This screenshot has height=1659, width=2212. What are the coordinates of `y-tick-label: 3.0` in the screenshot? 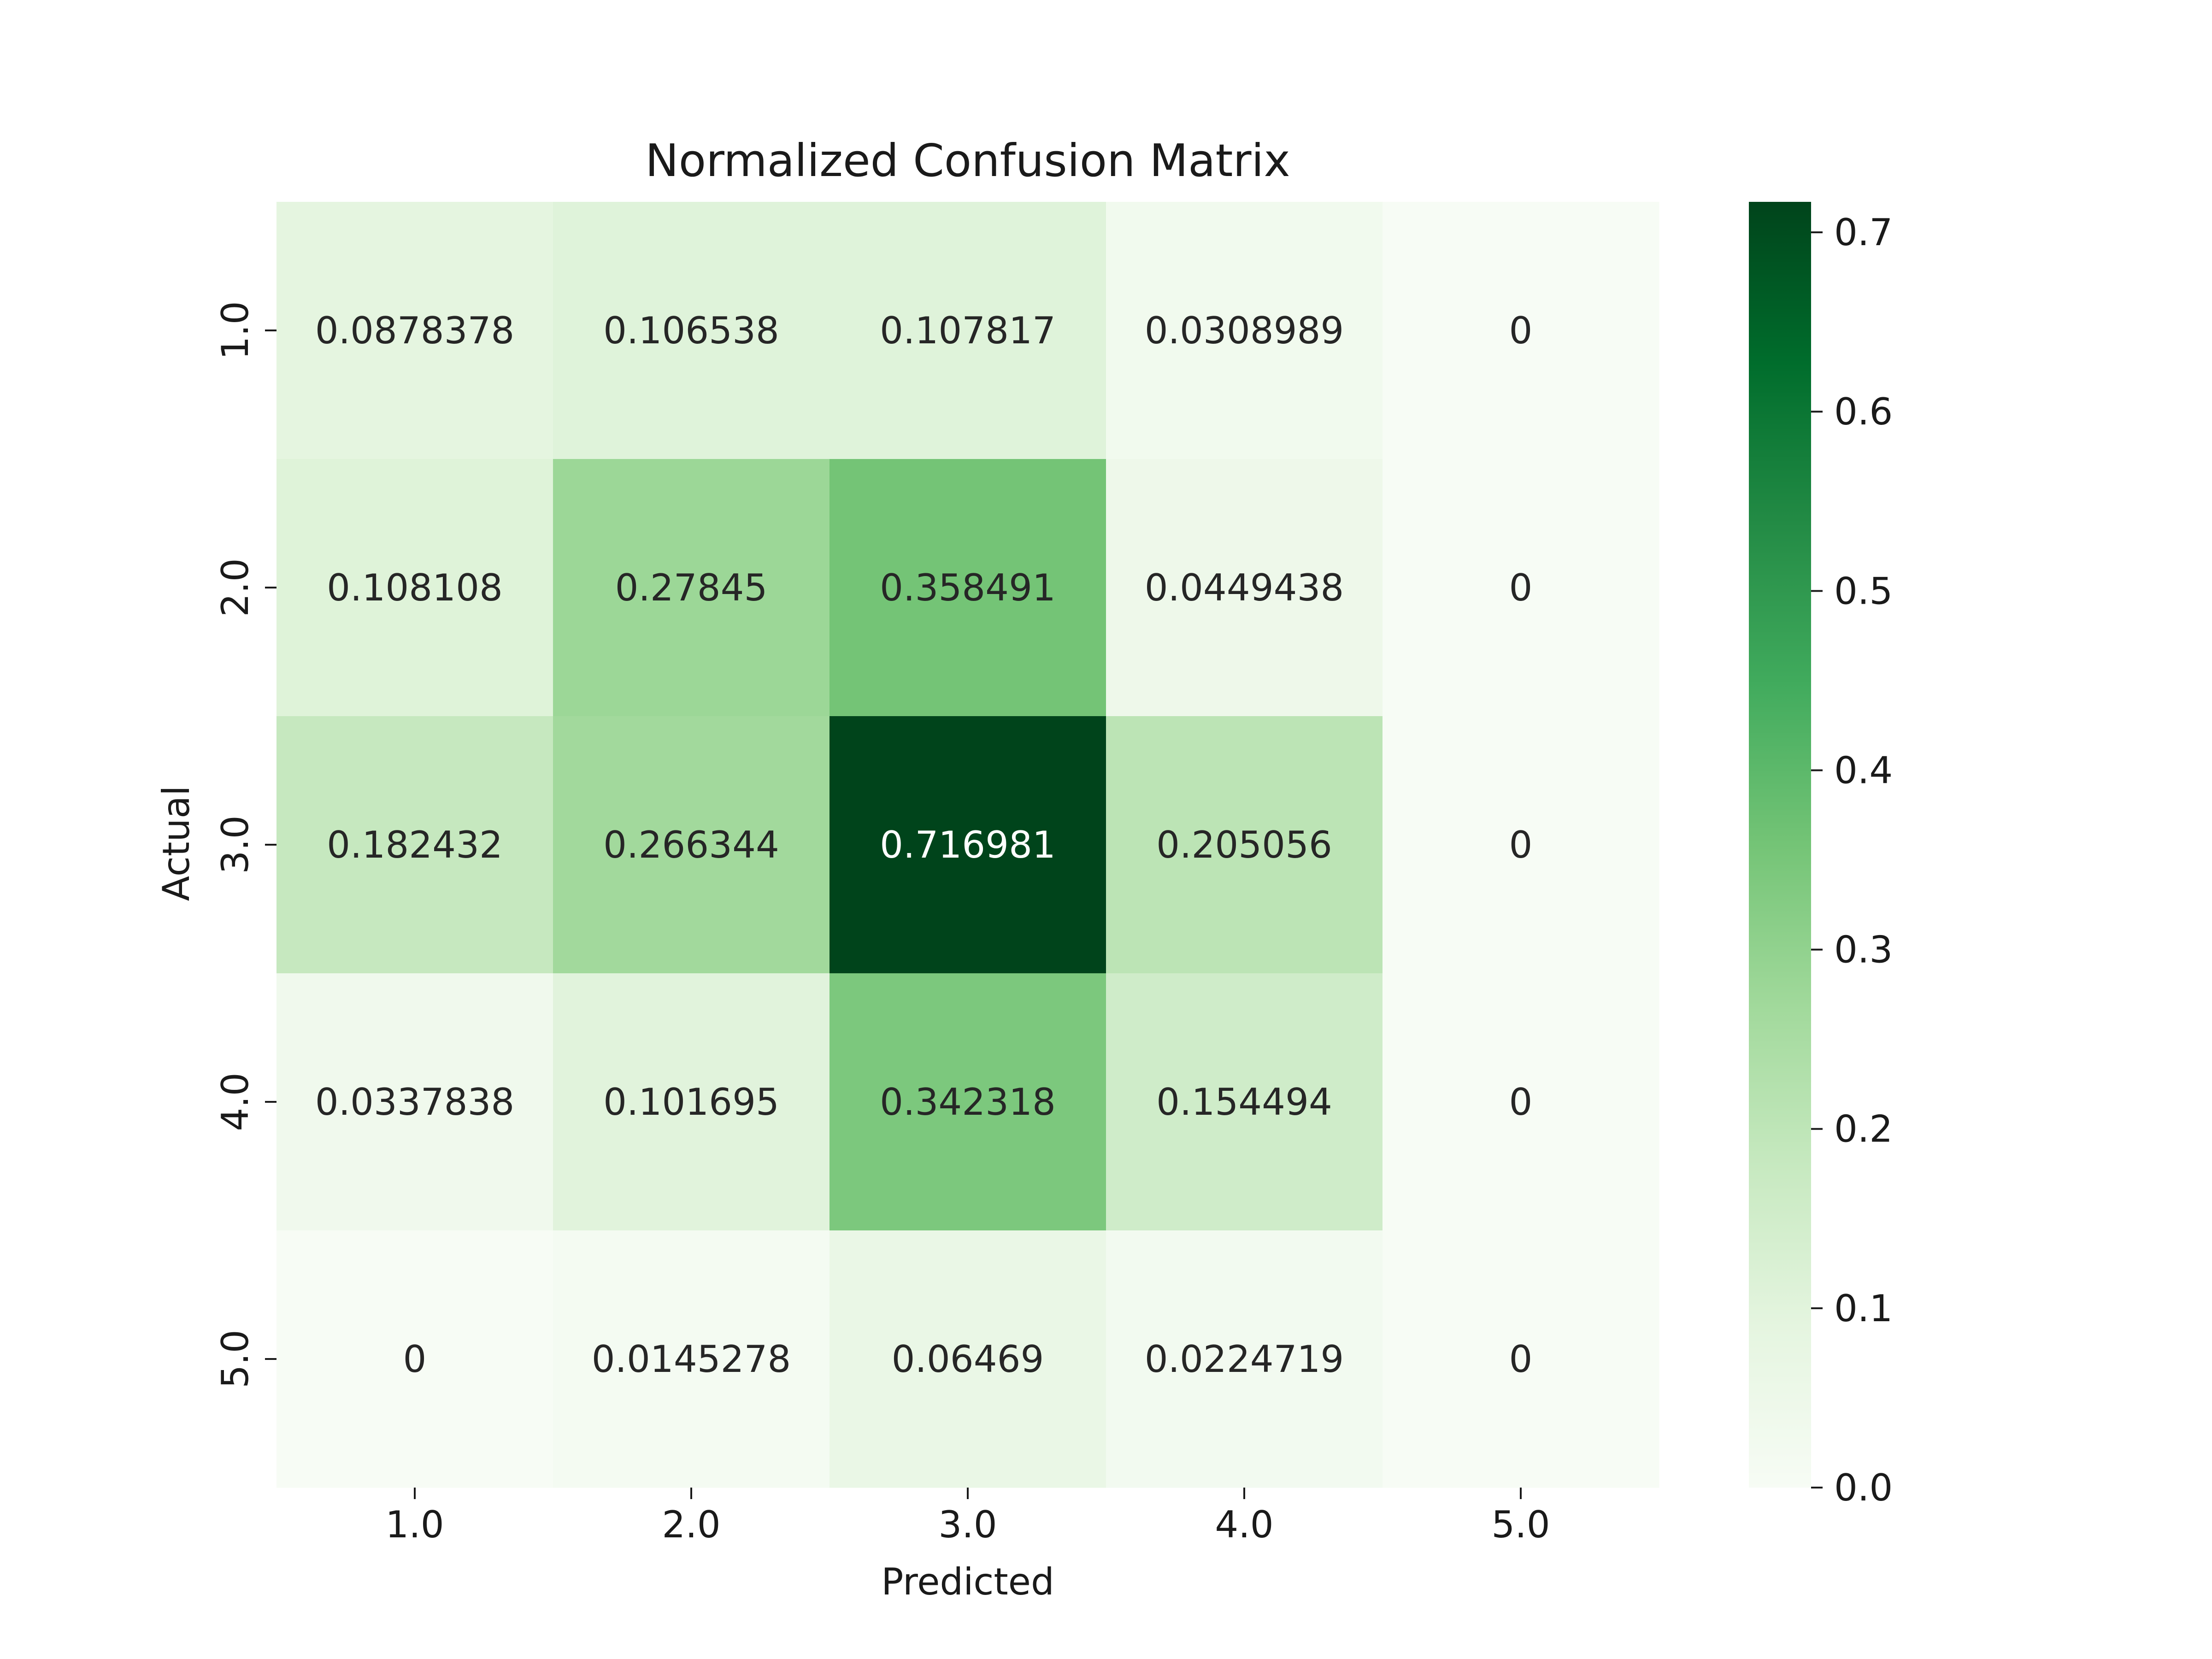 It's located at (235, 844).